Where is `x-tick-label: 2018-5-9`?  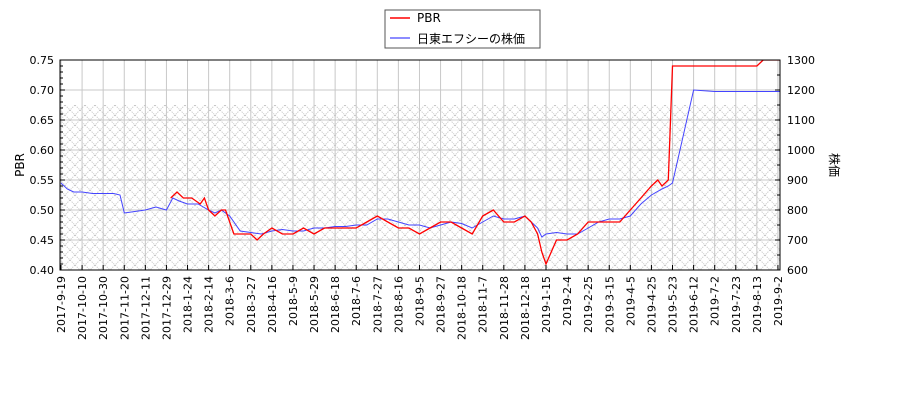
x-tick-label: 2018-5-9 is located at coordinates (293, 301).